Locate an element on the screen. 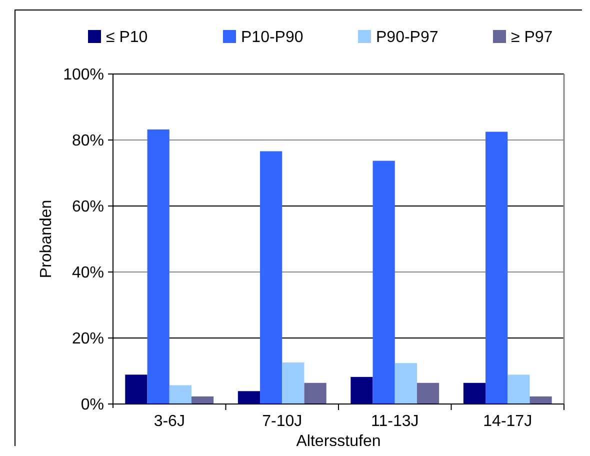  y-tick-label: 60% is located at coordinates (88, 207).